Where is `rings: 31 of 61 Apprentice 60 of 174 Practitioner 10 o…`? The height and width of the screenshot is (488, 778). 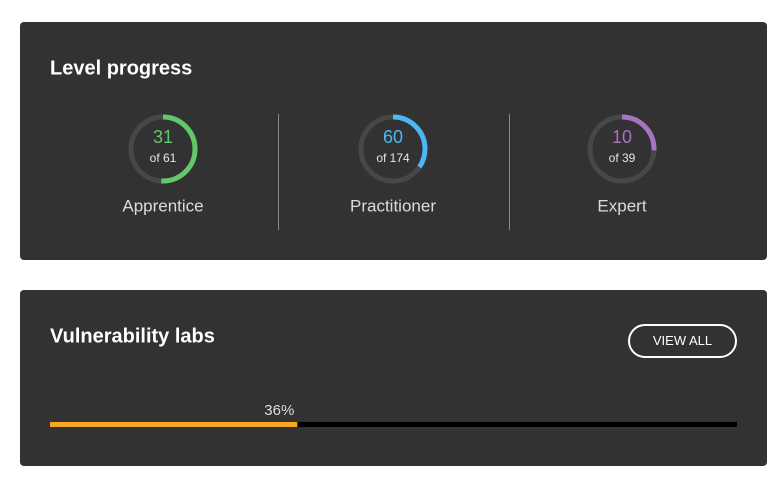
rings: 31 of 61 Apprentice 60 of 174 Practitioner 10 o… is located at coordinates (389, 164).